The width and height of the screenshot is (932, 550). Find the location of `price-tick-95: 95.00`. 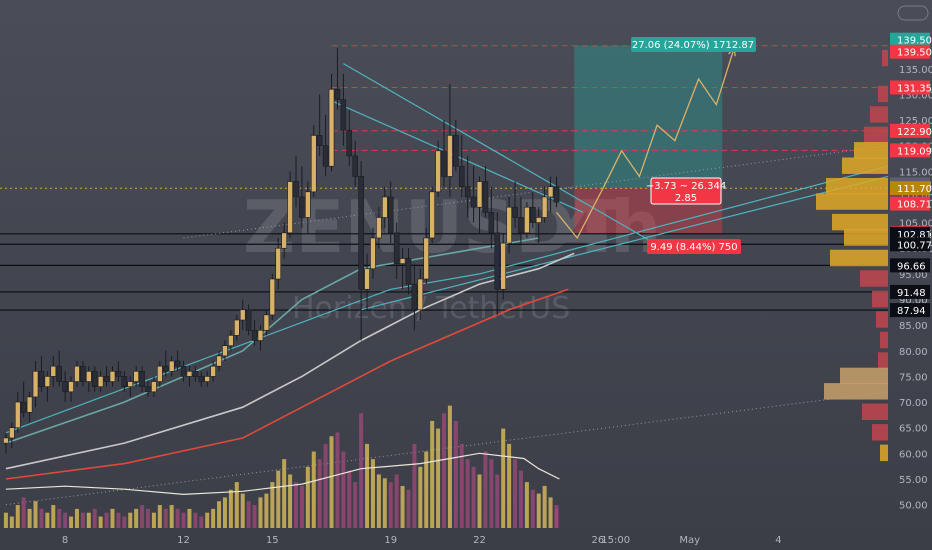

price-tick-95: 95.00 is located at coordinates (913, 275).